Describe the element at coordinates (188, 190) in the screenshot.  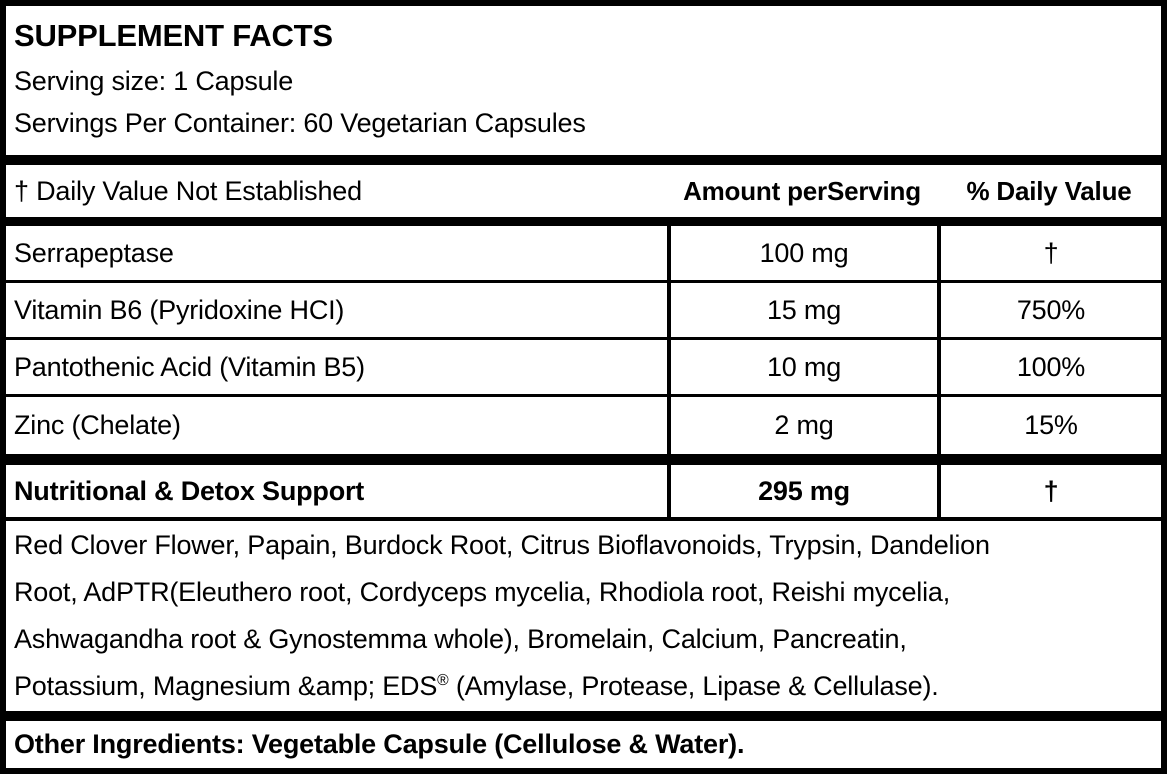
I see `daily-value-footnote: † Daily Value Not Established` at that location.